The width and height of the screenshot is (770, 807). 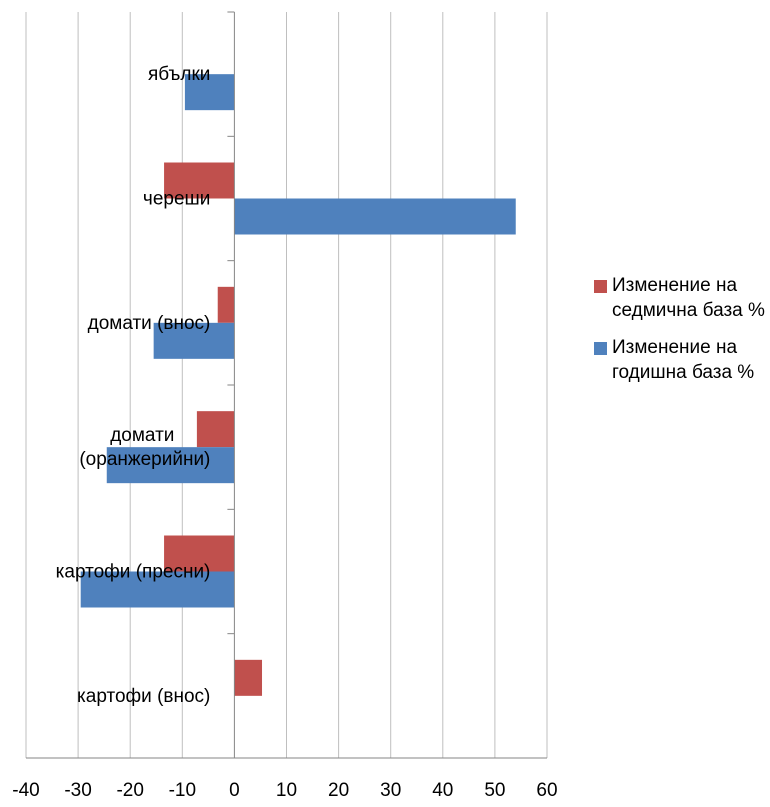 What do you see at coordinates (133, 572) in the screenshot?
I see `category-label: картофи (пресни)` at bounding box center [133, 572].